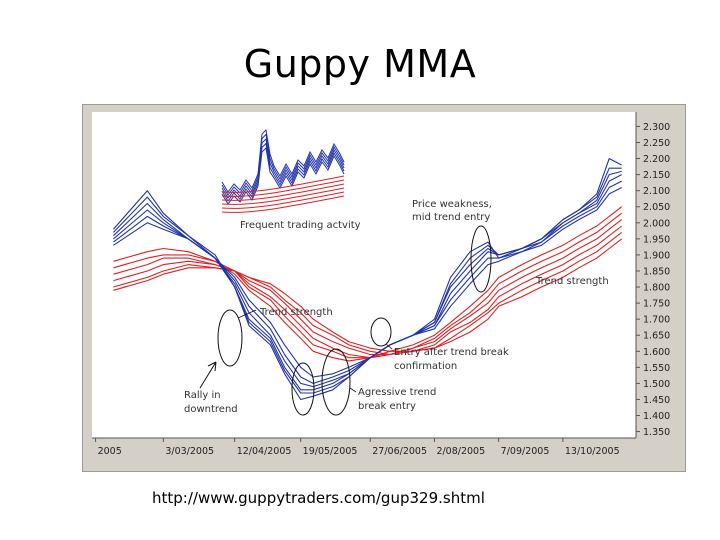 This screenshot has height=540, width=720. I want to click on y-tick-label: 1.850, so click(656, 271).